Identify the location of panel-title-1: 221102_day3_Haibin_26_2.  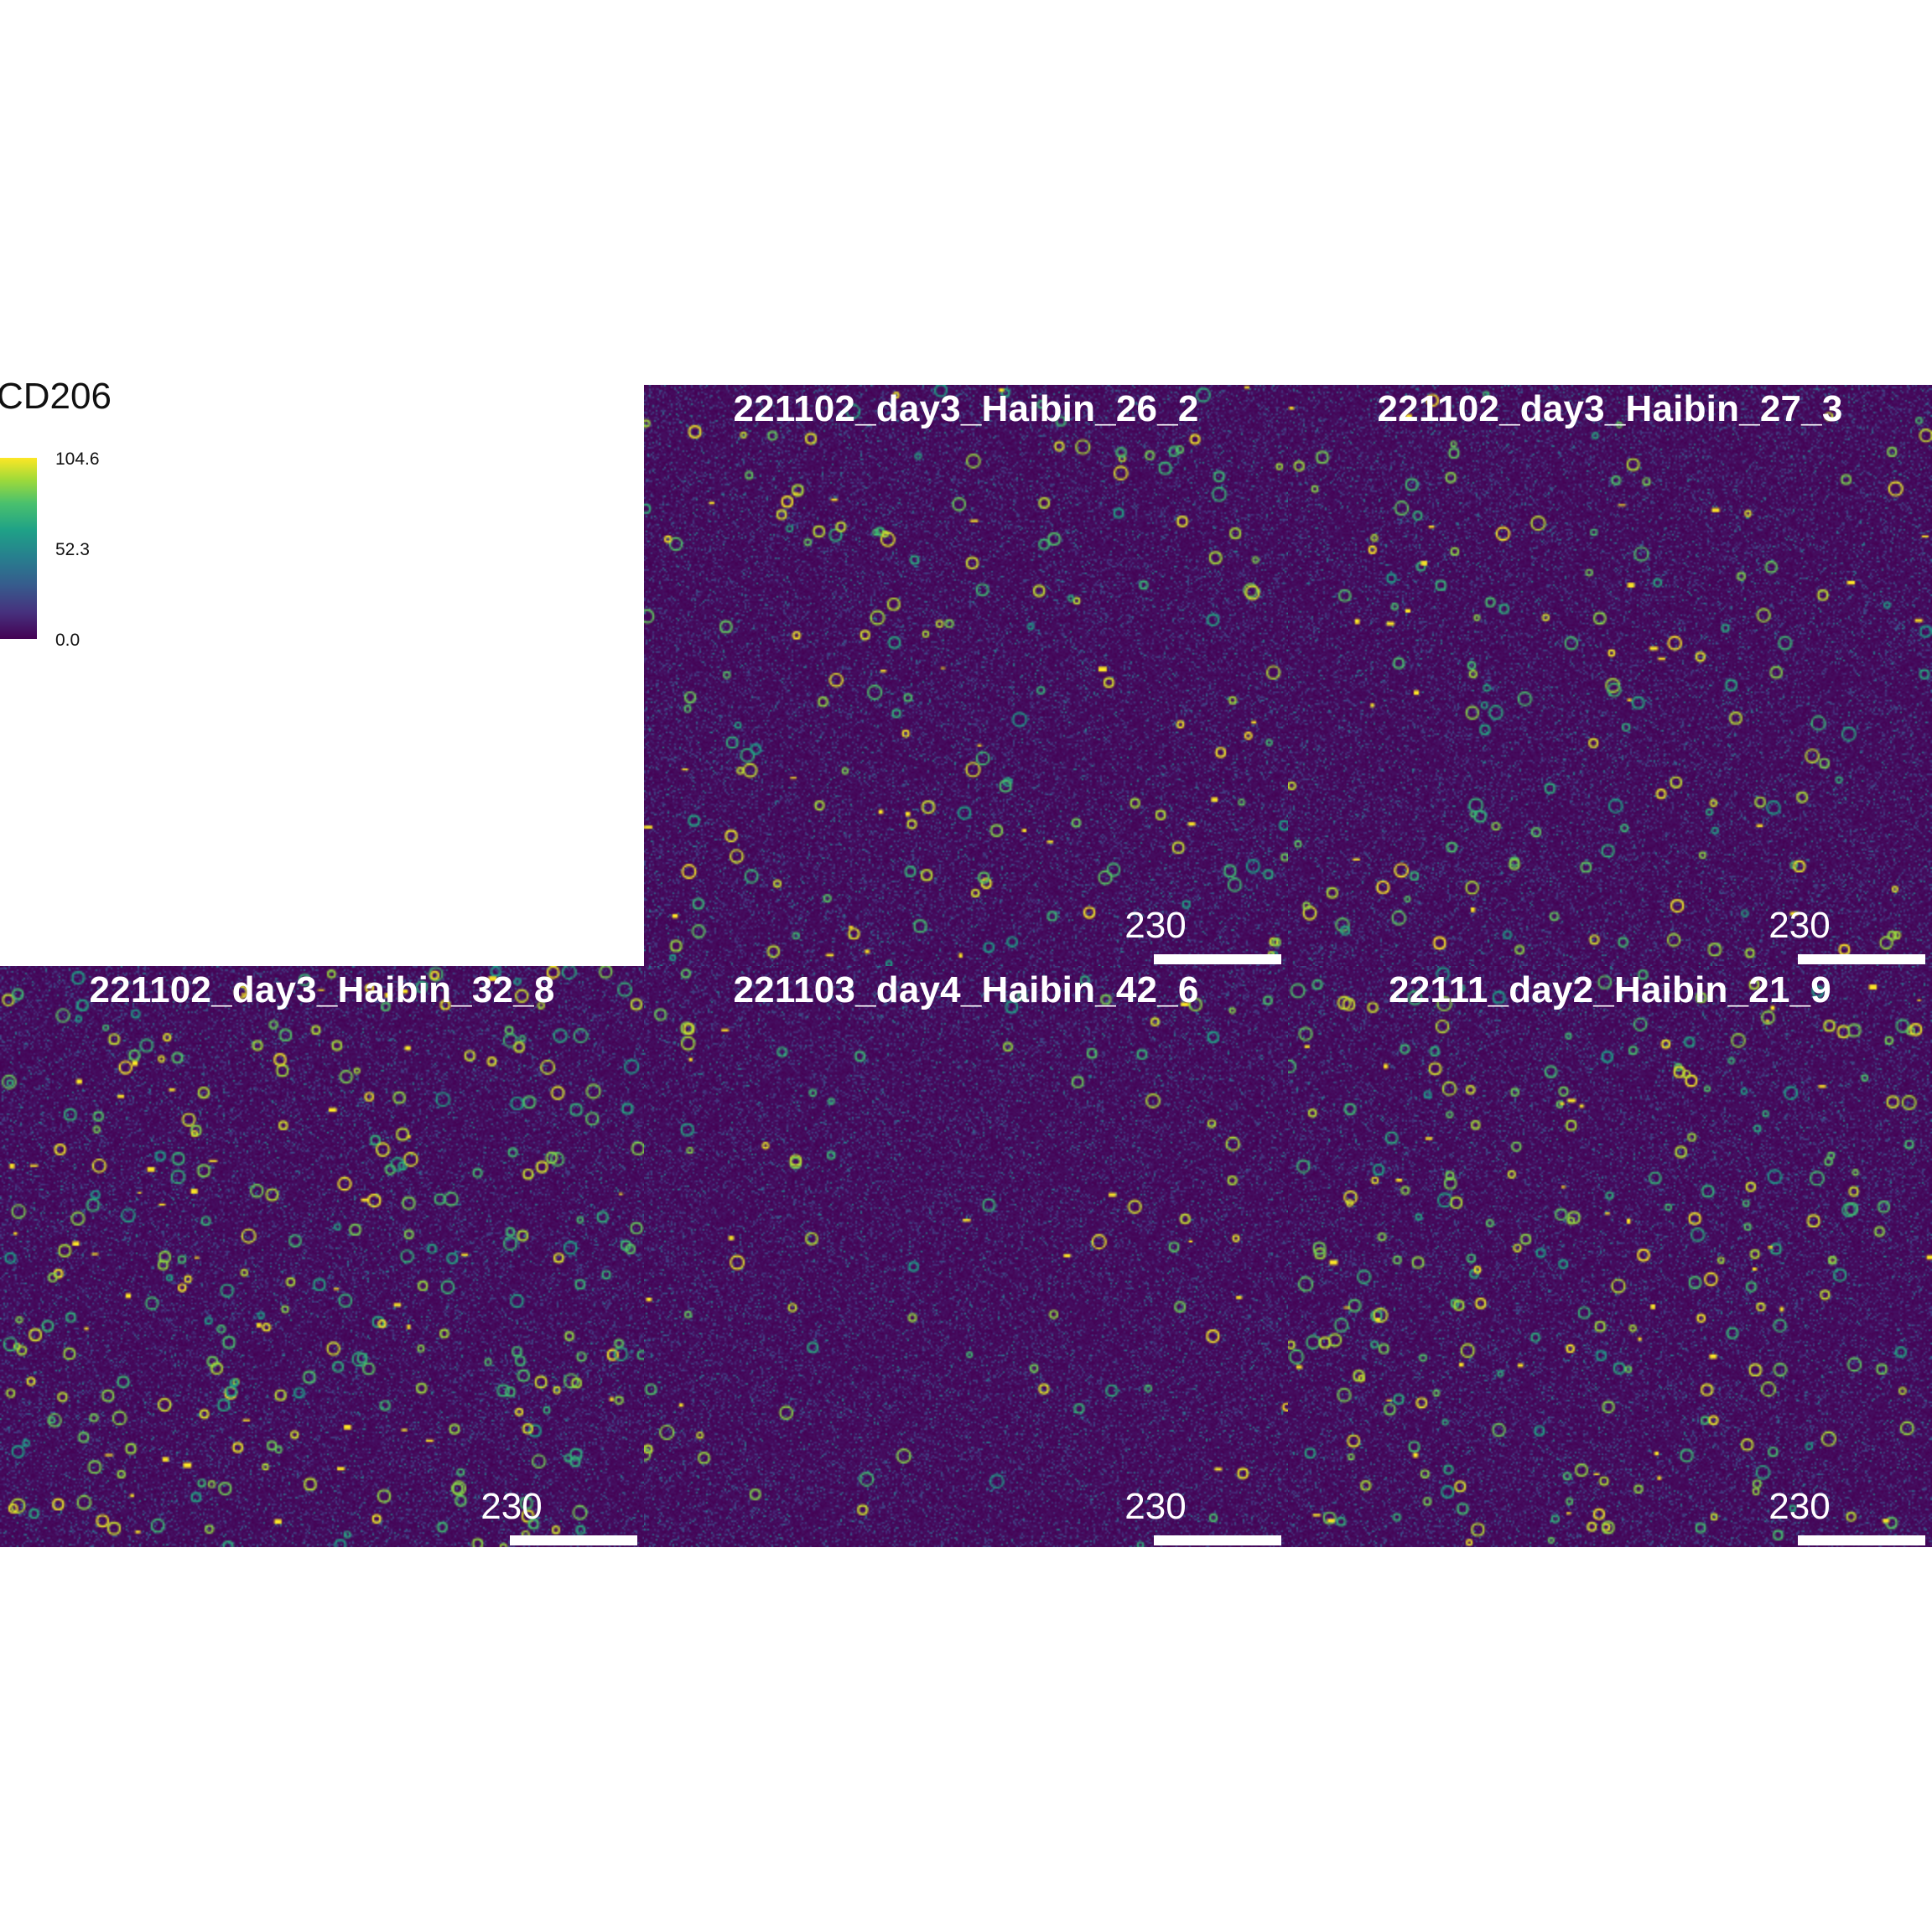
(966, 408).